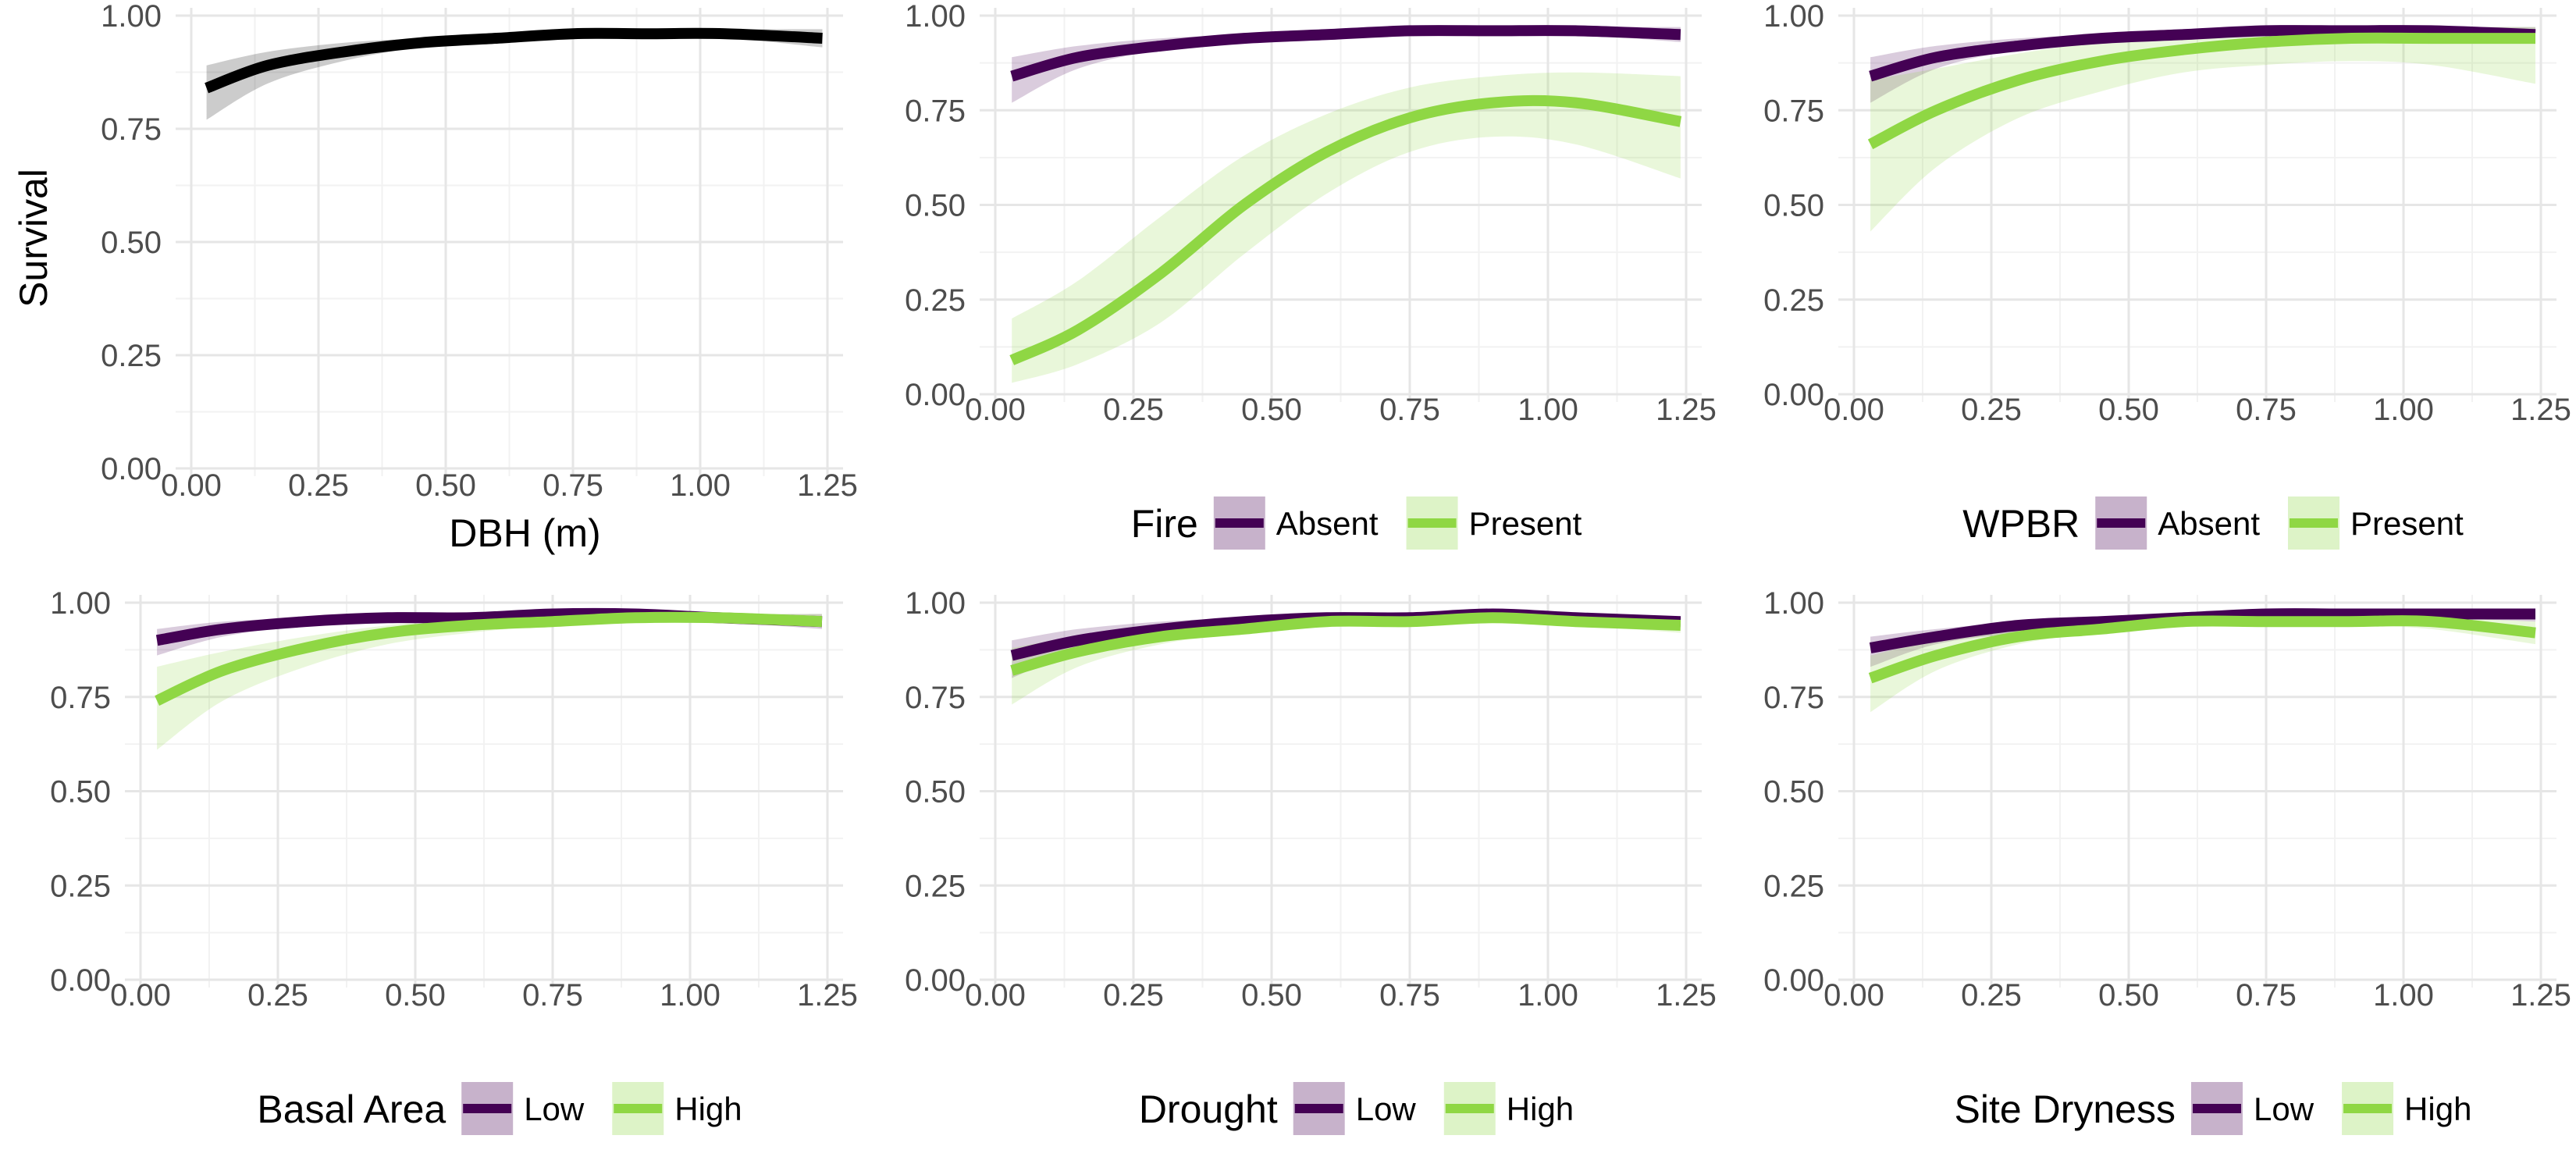 The height and width of the screenshot is (1171, 2576). I want to click on legend-key-present, so click(1432, 523).